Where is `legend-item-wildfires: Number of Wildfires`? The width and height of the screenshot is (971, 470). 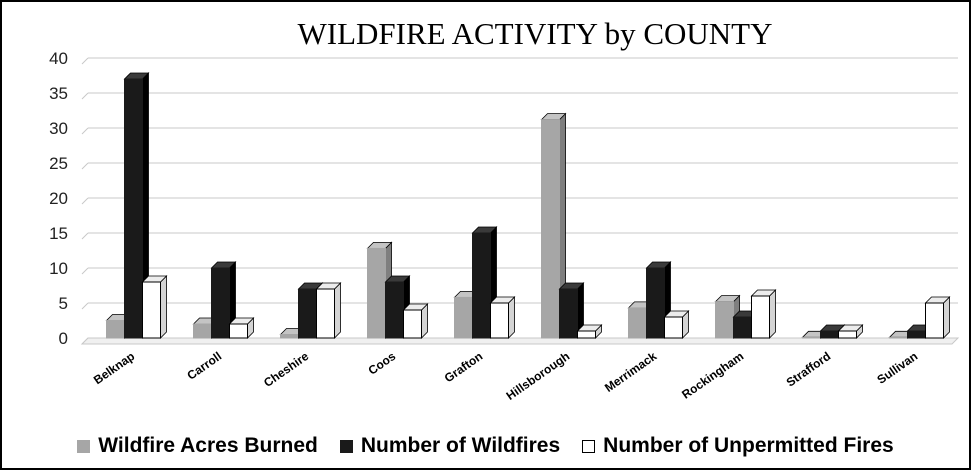
legend-item-wildfires: Number of Wildfires is located at coordinates (450, 446).